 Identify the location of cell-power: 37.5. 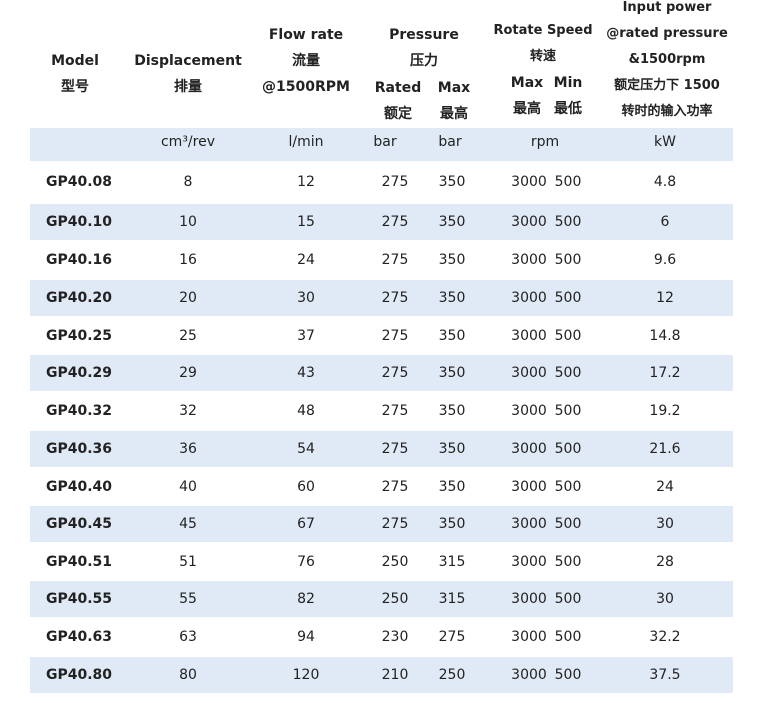
(665, 675).